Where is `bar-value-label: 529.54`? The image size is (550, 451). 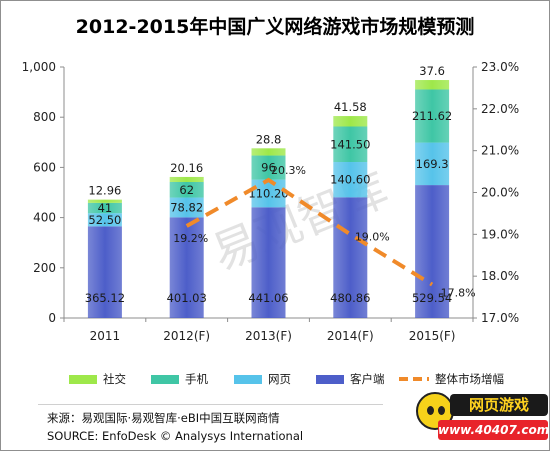 bar-value-label: 529.54 is located at coordinates (432, 298).